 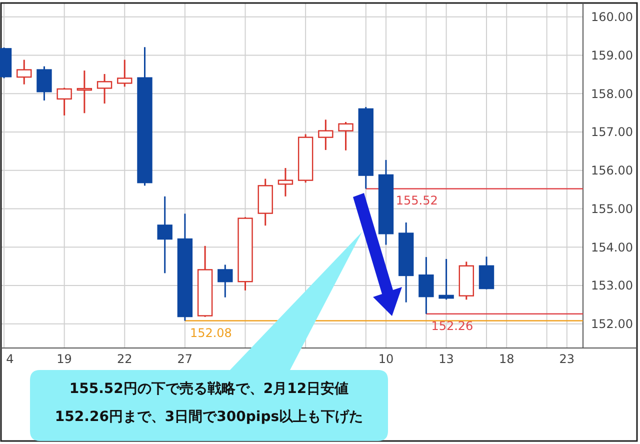 I want to click on x-tick-label: 19, so click(x=64, y=359).